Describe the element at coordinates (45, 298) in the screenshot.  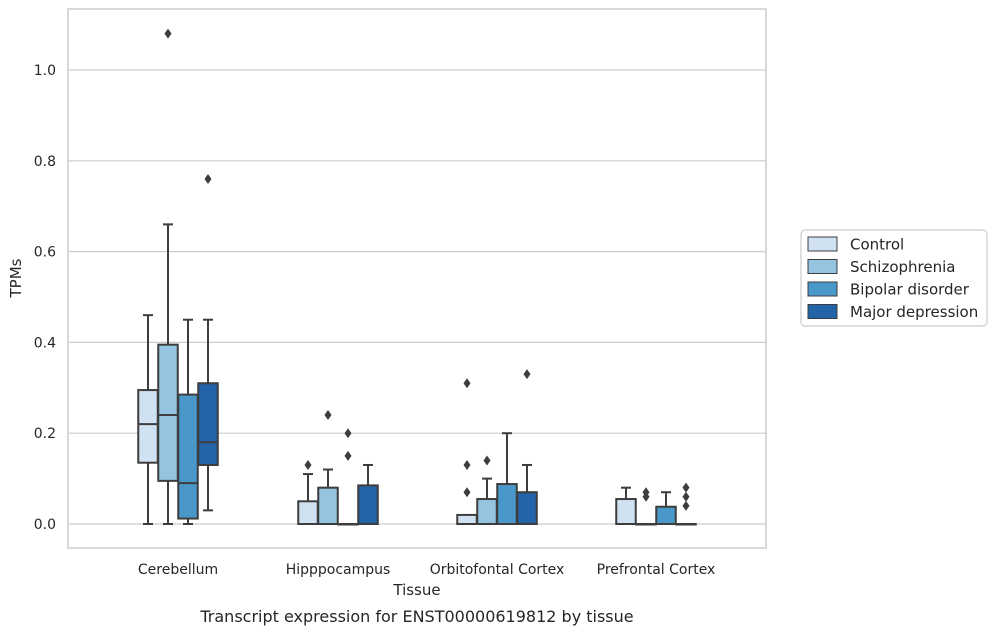
I see `y-axis-ticks: 0.0 0.2 0.4 0.6 0.8 1.0` at that location.